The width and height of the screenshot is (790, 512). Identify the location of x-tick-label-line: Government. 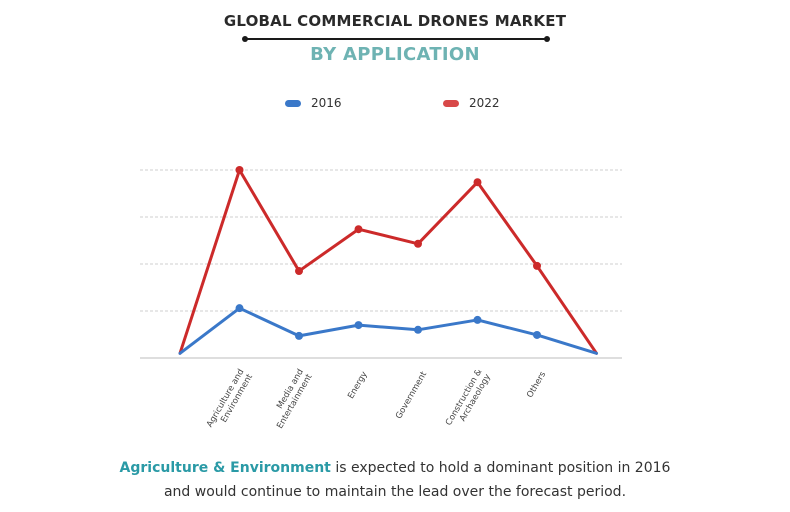
(411, 394).